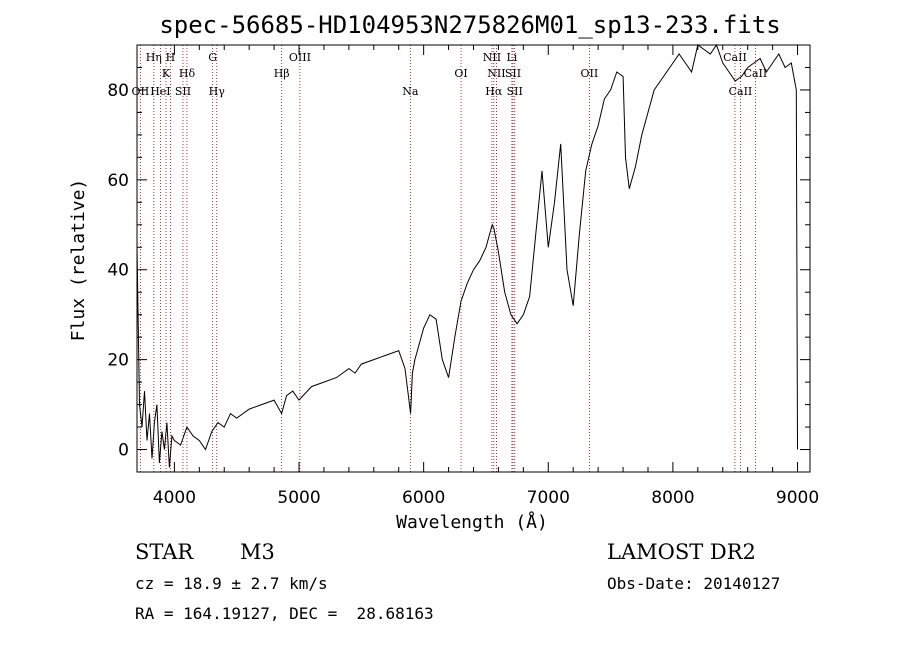 This screenshot has width=900, height=649. I want to click on emission-line-label: Hα, so click(494, 91).